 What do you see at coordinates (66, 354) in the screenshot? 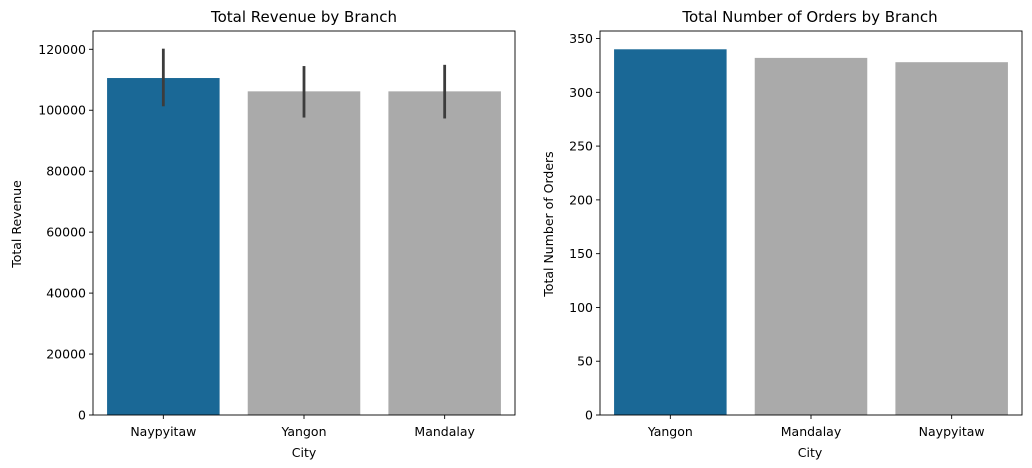
I see `y-tick-label: 20000` at bounding box center [66, 354].